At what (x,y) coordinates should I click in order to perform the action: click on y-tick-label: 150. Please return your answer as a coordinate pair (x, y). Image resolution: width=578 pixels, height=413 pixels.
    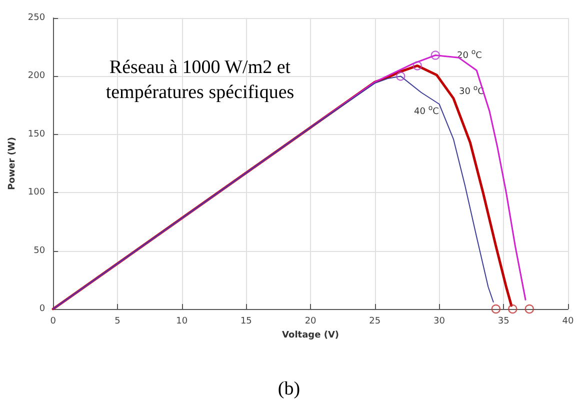
    Looking at the image, I should click on (37, 134).